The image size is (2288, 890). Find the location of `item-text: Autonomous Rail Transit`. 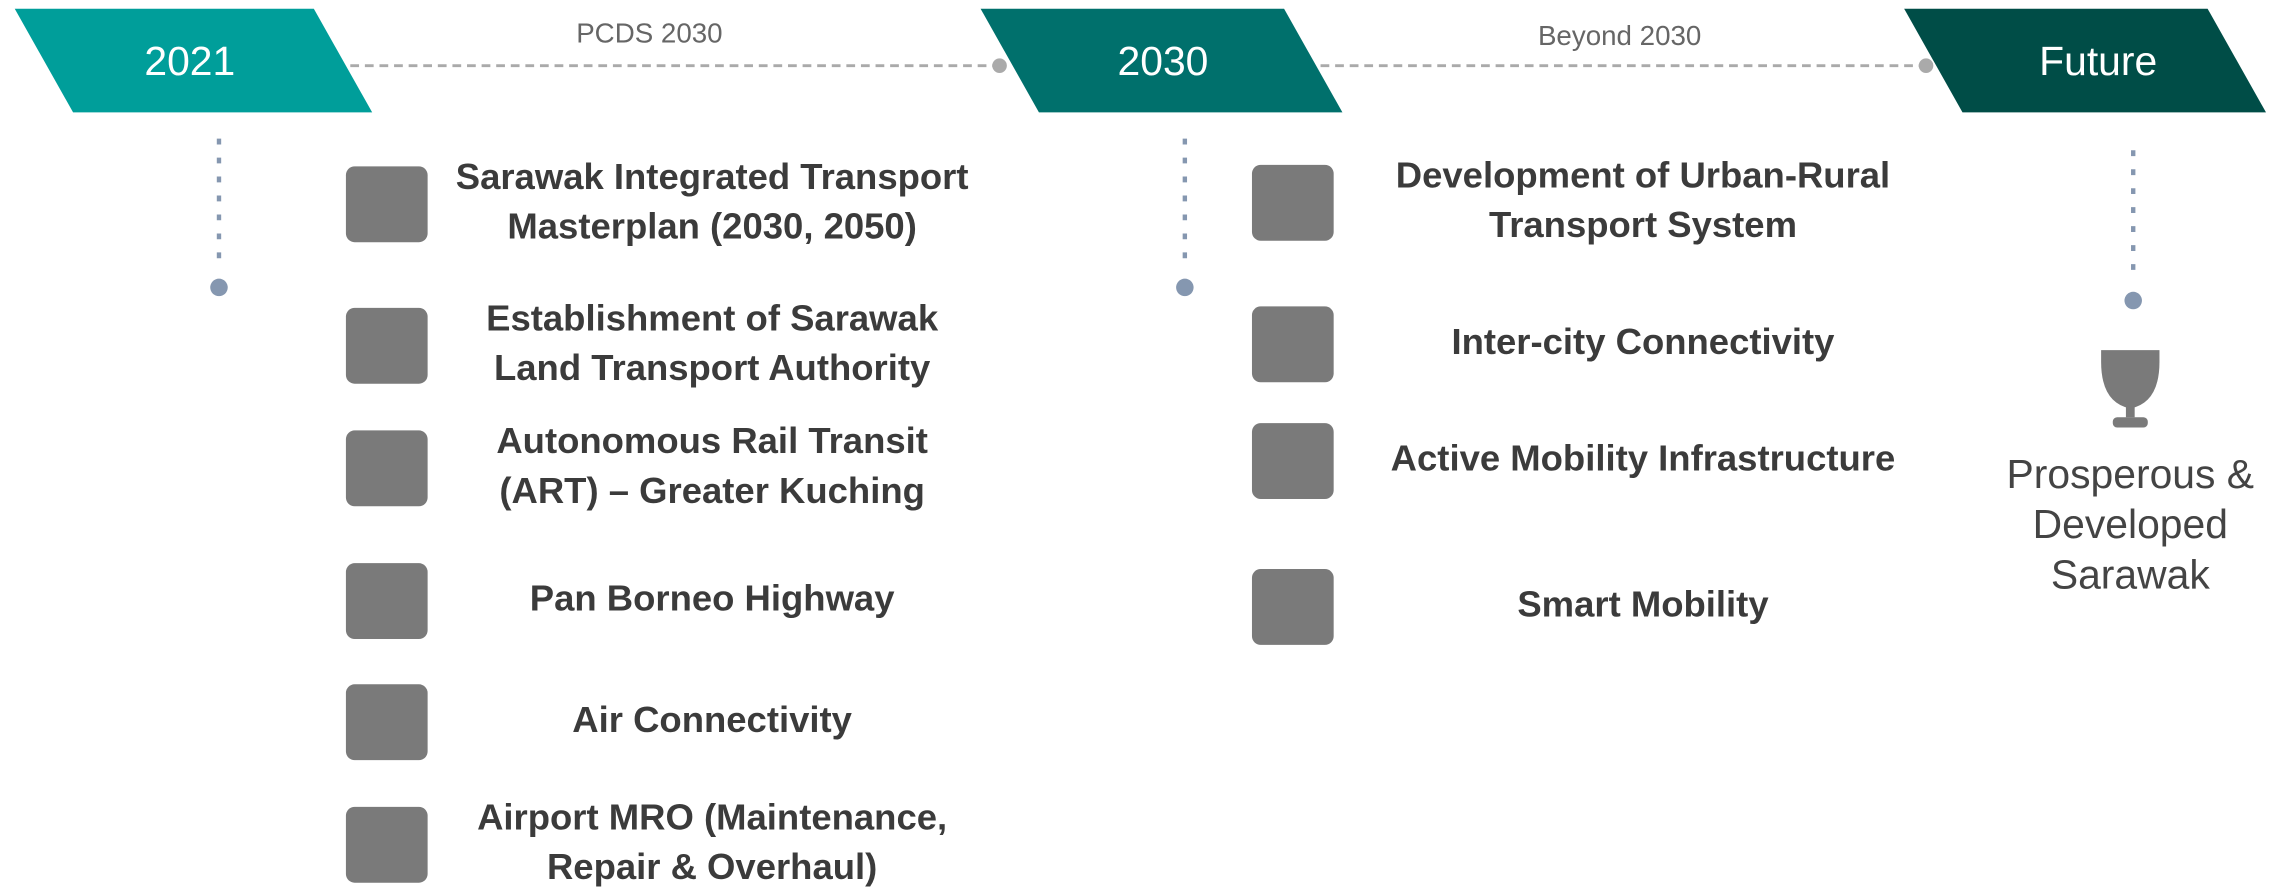

item-text: Autonomous Rail Transit is located at coordinates (712, 440).